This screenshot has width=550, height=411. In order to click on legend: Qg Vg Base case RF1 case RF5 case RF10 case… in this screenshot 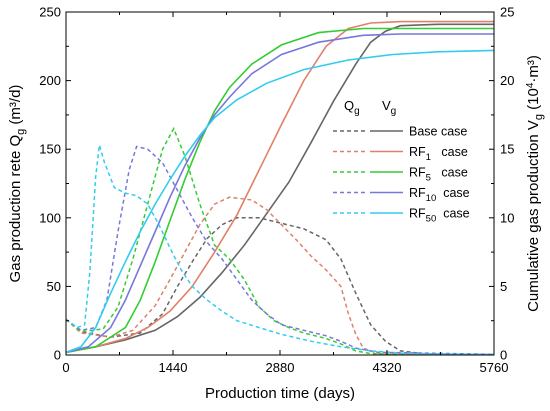, I will do `click(401, 161)`.